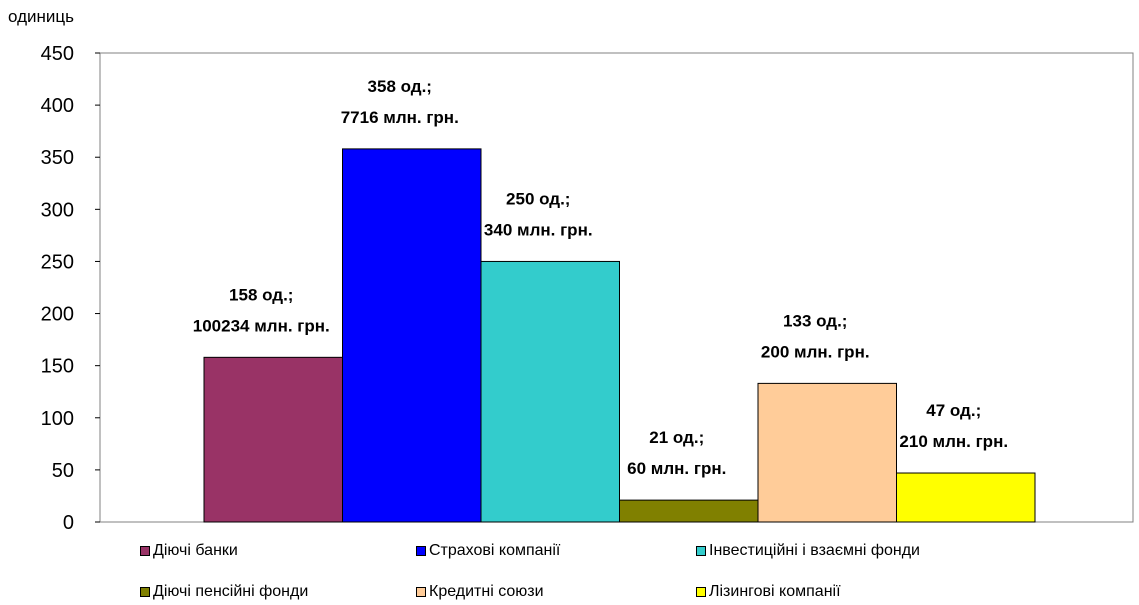 This screenshot has width=1139, height=605. I want to click on y-tick-label: 250, so click(57, 262).